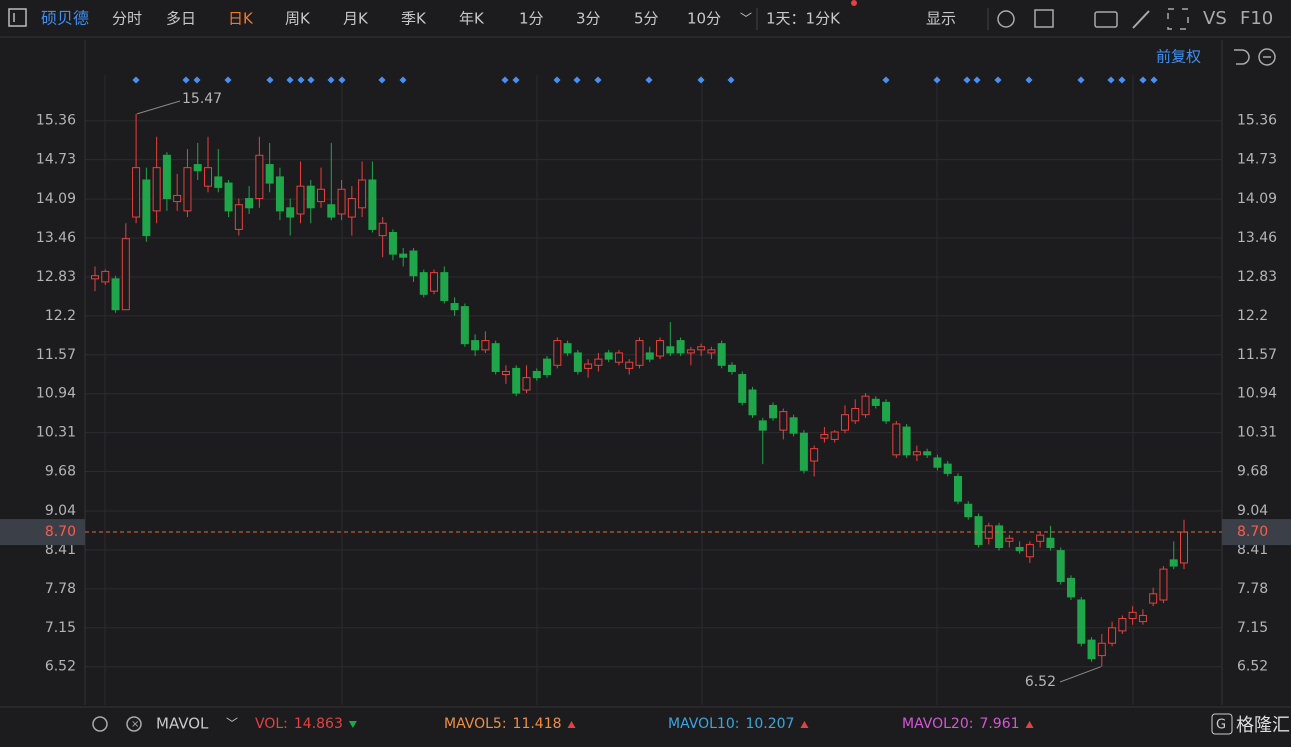 This screenshot has width=1291, height=747. What do you see at coordinates (1106, 19) in the screenshot?
I see `camera-icon` at bounding box center [1106, 19].